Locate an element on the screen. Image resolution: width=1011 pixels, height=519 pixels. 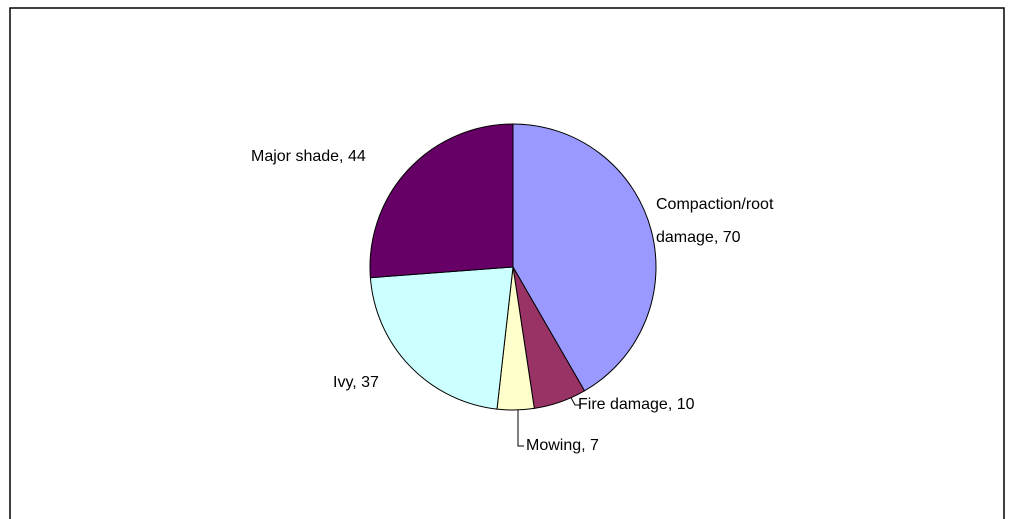
leader-line is located at coordinates (520, 424).